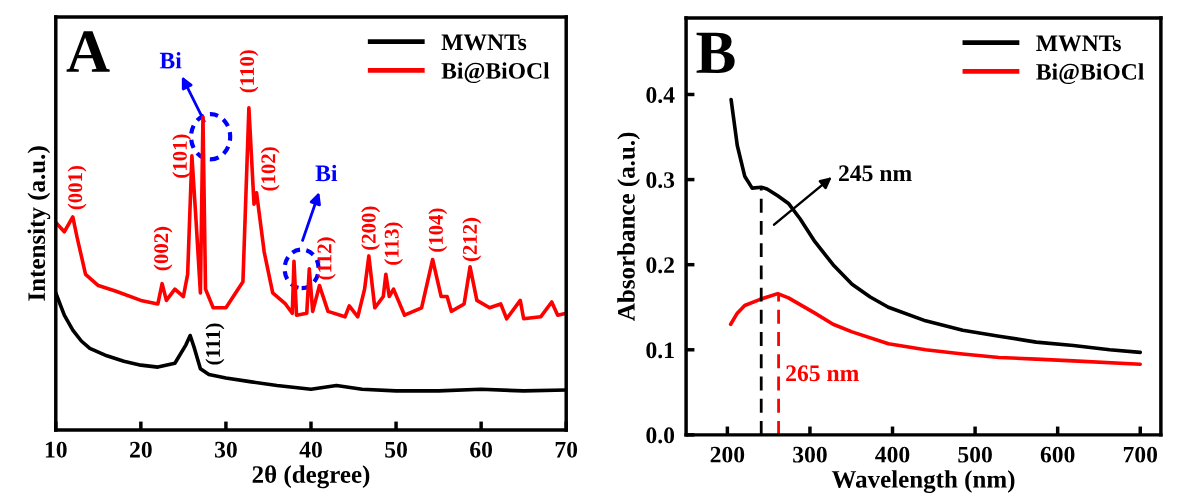  Describe the element at coordinates (215, 344) in the screenshot. I see `annotation: (111)` at that location.